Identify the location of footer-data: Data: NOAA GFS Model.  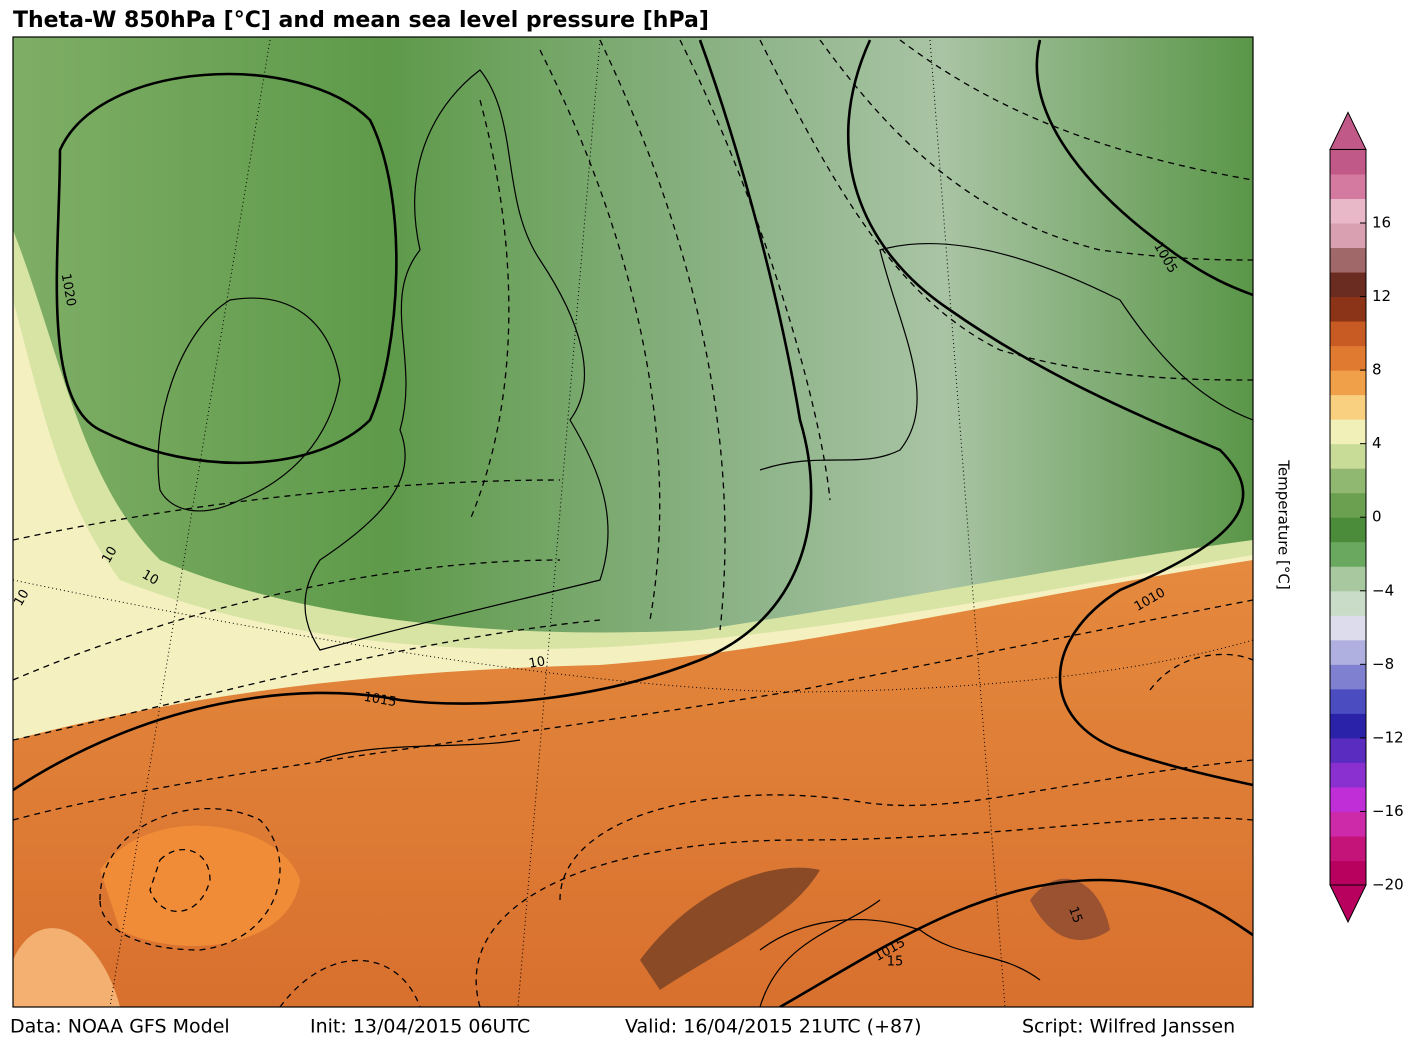
(120, 1027).